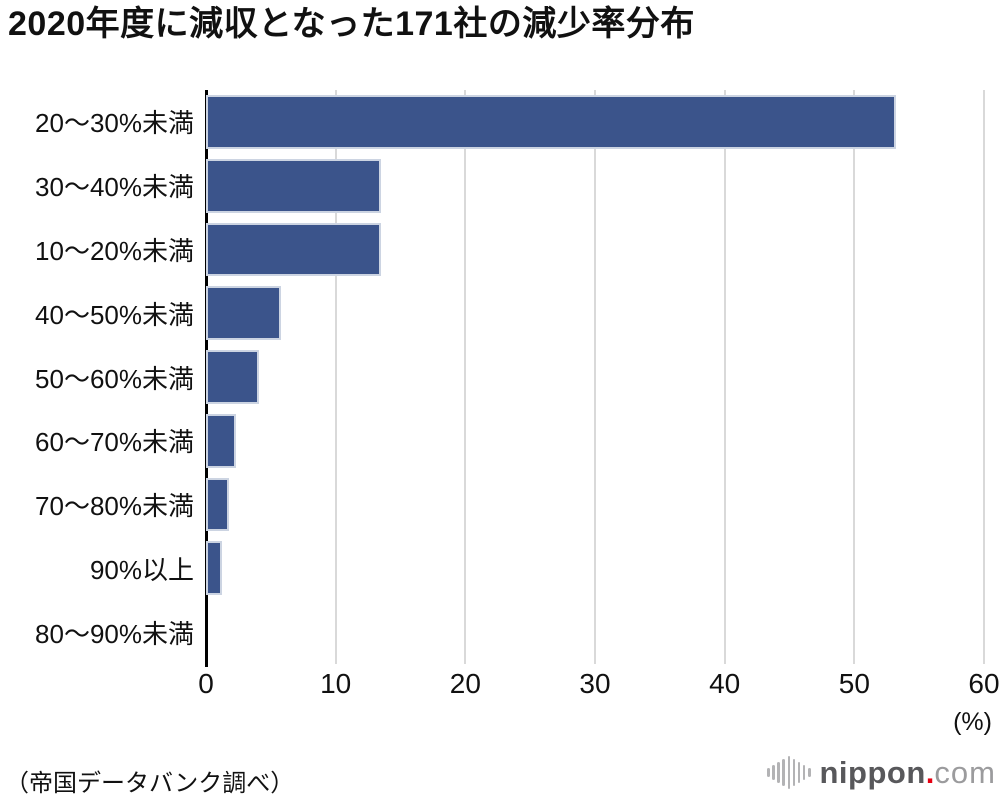  I want to click on x-tick-label: 30, so click(595, 683).